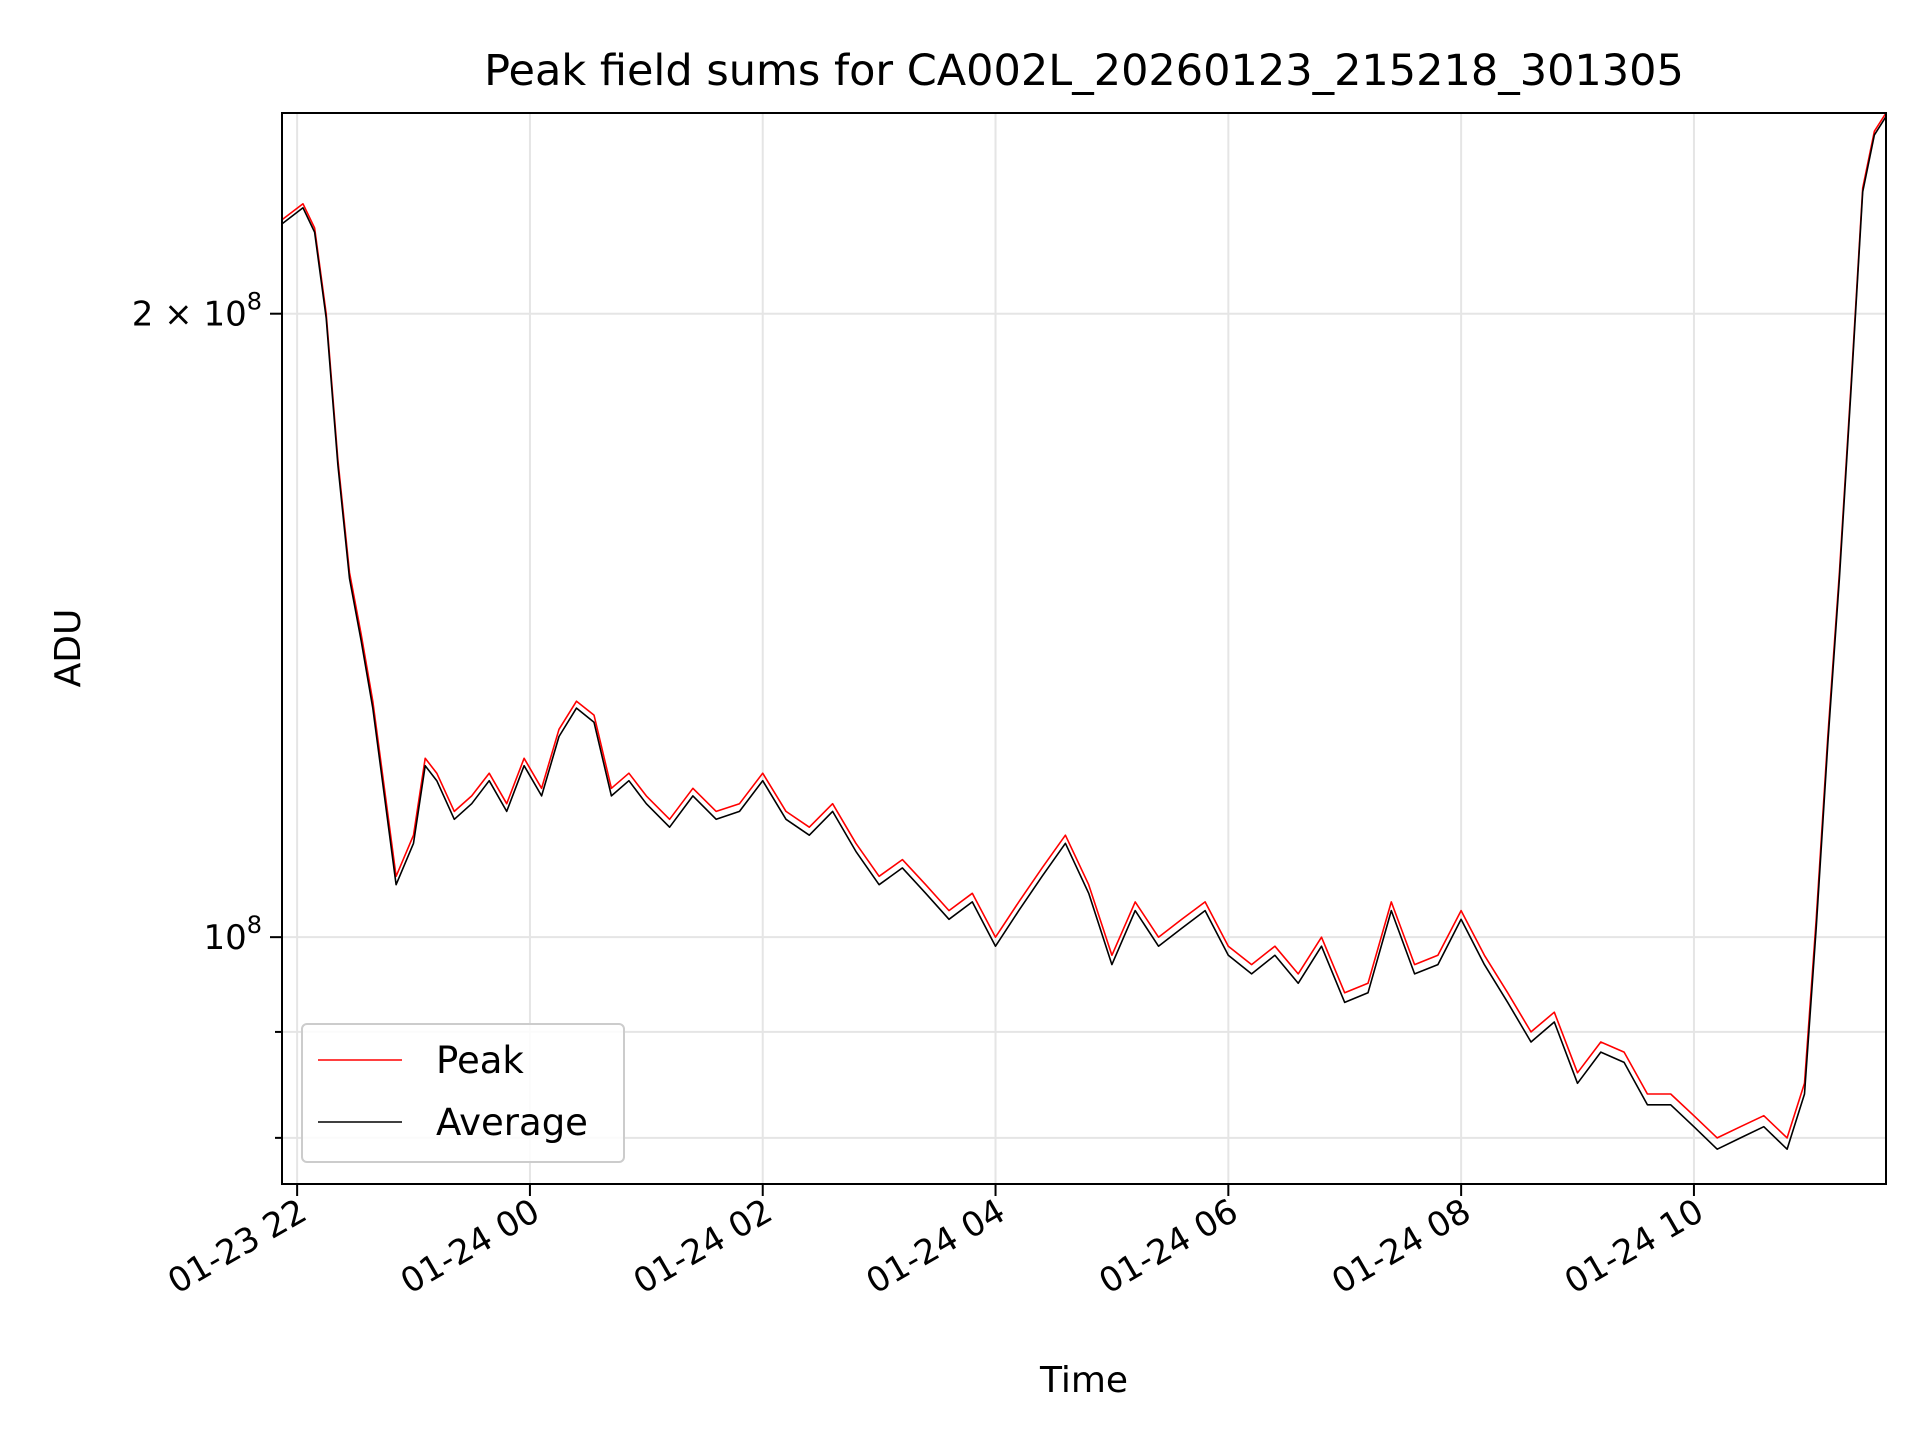  I want to click on y-tick-label: 108, so click(232, 934).